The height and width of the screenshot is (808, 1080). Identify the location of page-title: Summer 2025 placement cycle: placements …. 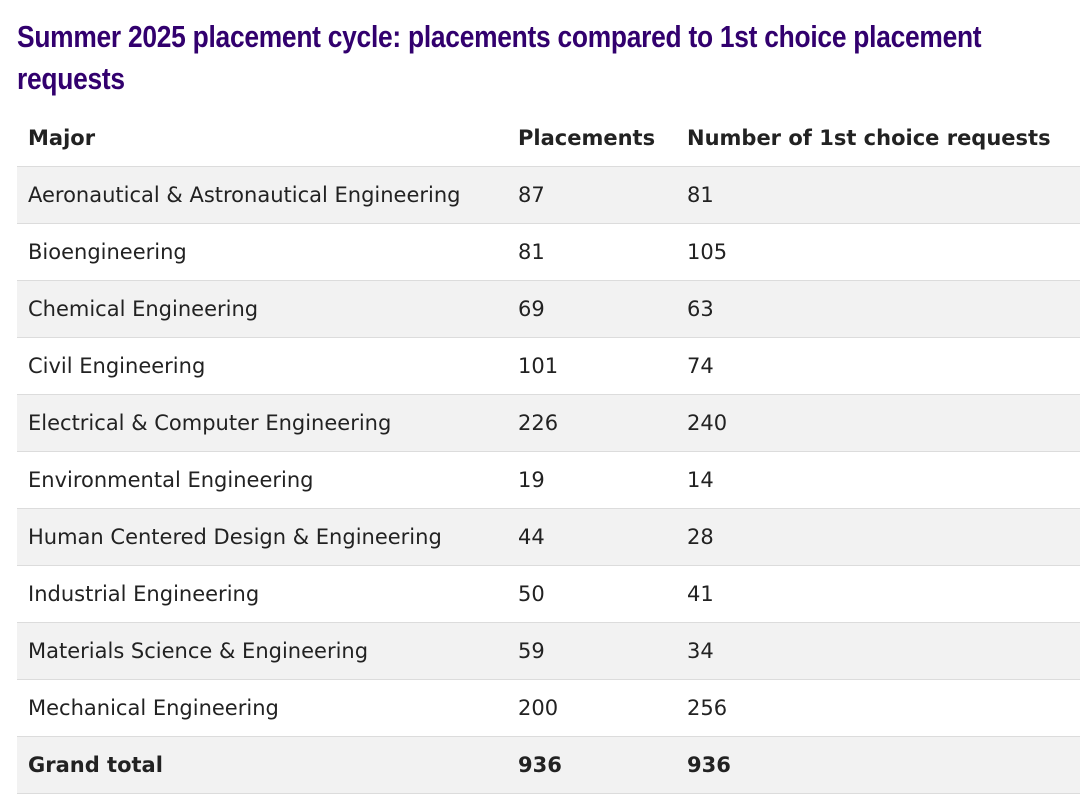
(499, 57).